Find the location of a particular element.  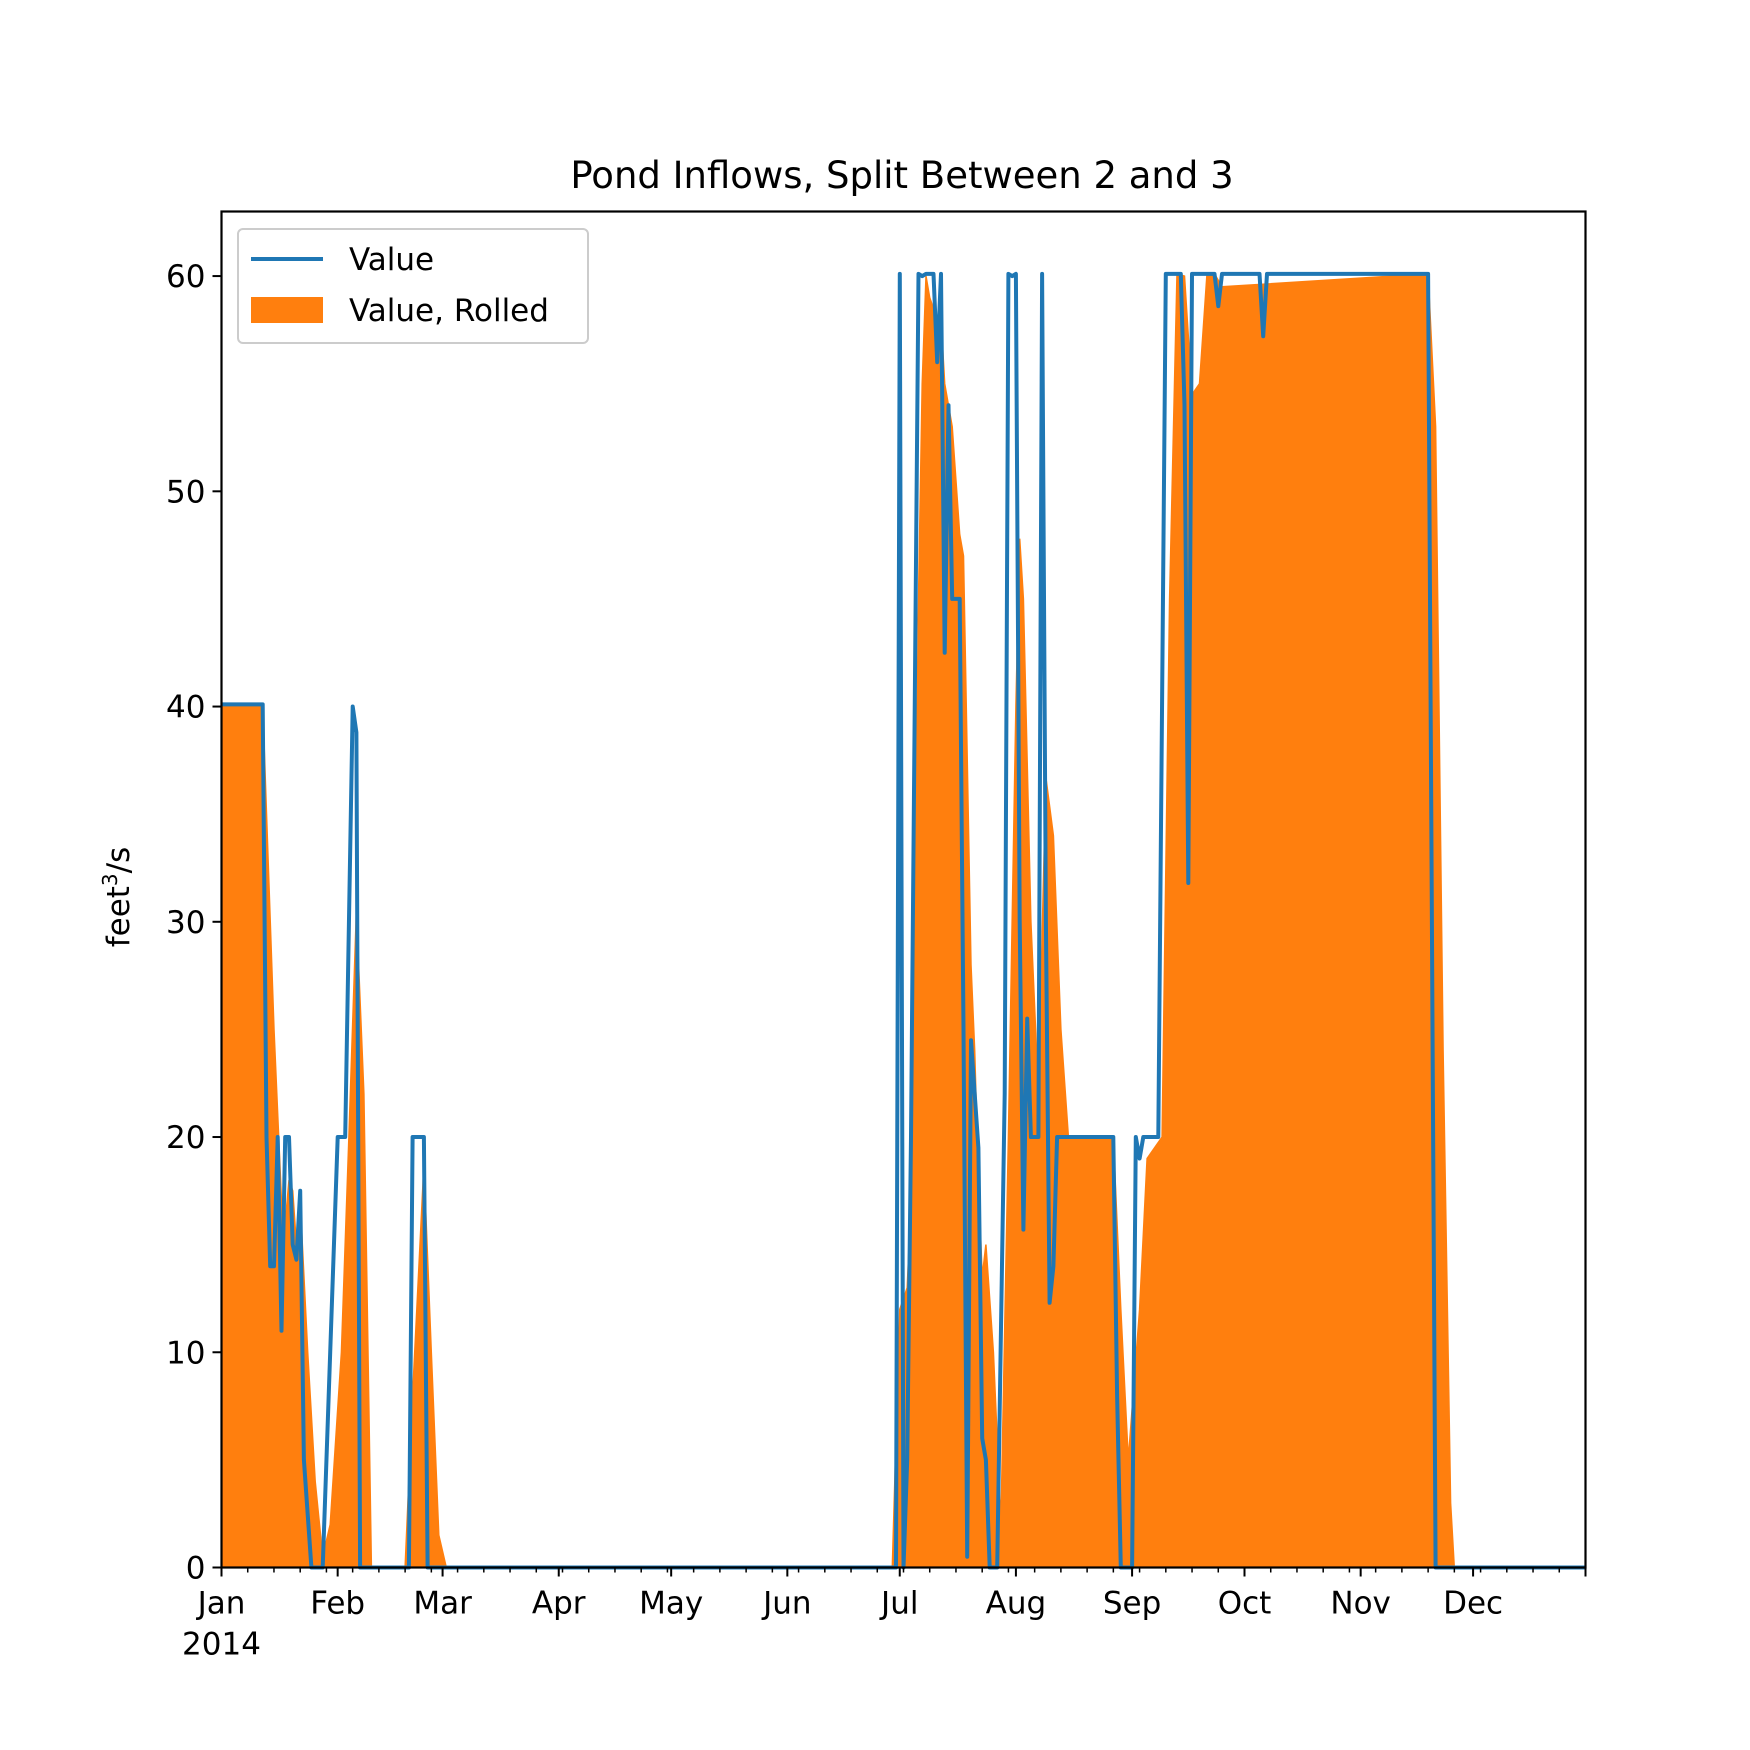

x-tick-label: May is located at coordinates (671, 1604).